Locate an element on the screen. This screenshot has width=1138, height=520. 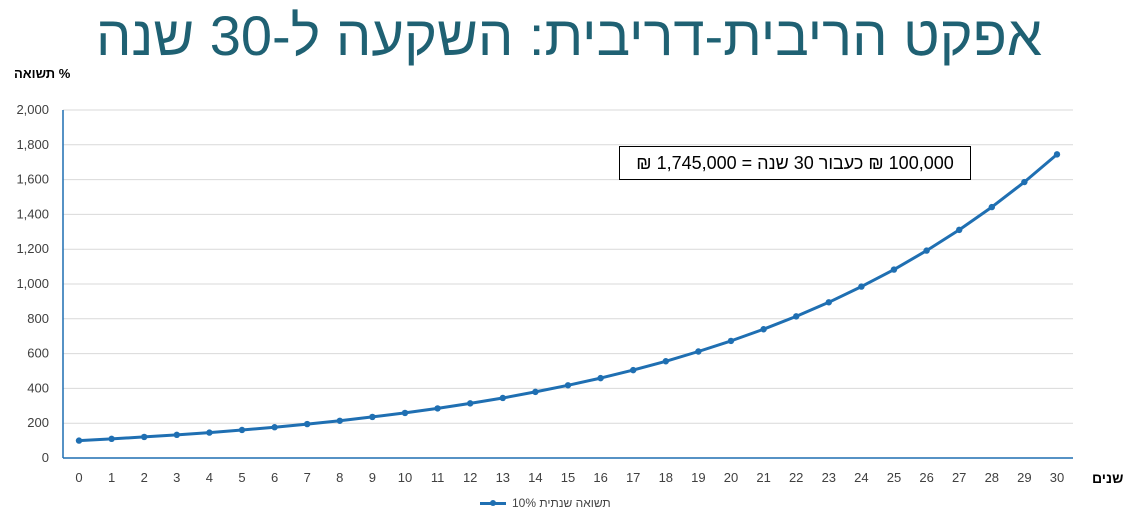
x-tick-label: 7 is located at coordinates (307, 477).